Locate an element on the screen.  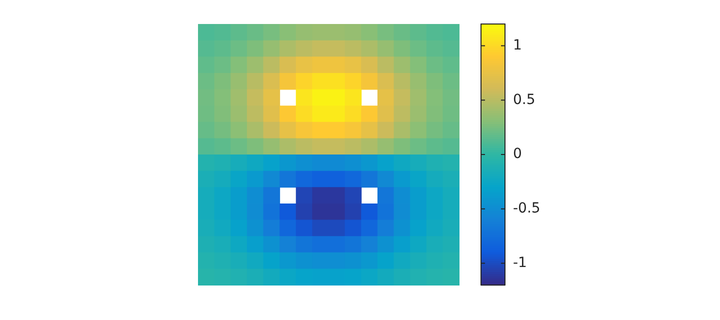
color-bar-label: -1 is located at coordinates (520, 262).